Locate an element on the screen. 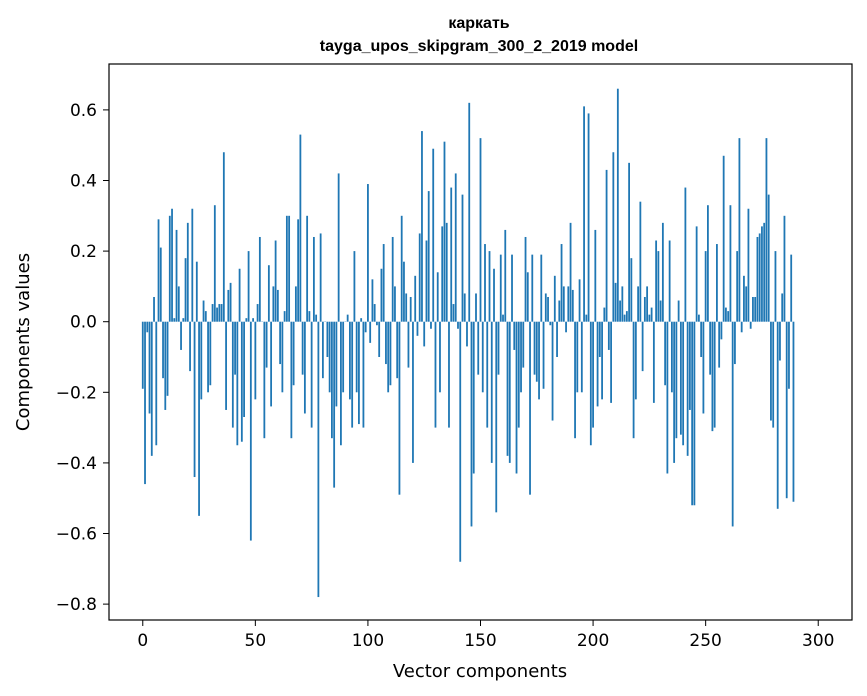 Image resolution: width=867 pixels, height=696 pixels. y-tick-label: 0.4 is located at coordinates (83, 181).